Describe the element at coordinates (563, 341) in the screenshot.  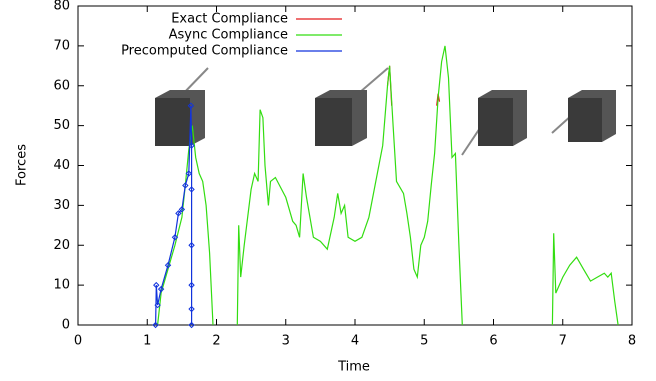
I see `x-tick-label: 7` at that location.